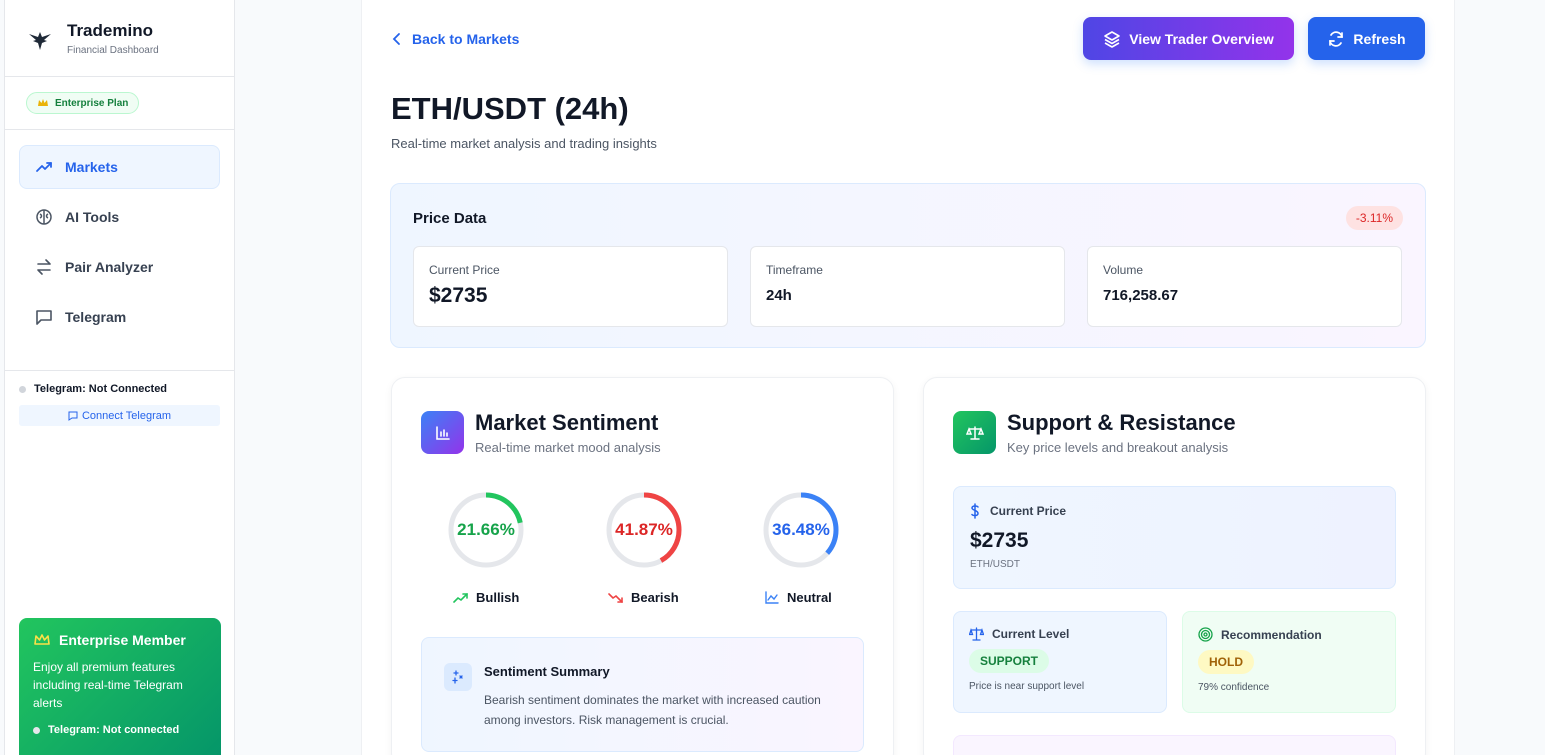 This screenshot has height=755, width=1545. What do you see at coordinates (570, 286) in the screenshot?
I see `current-price-box: Current Price $2735` at bounding box center [570, 286].